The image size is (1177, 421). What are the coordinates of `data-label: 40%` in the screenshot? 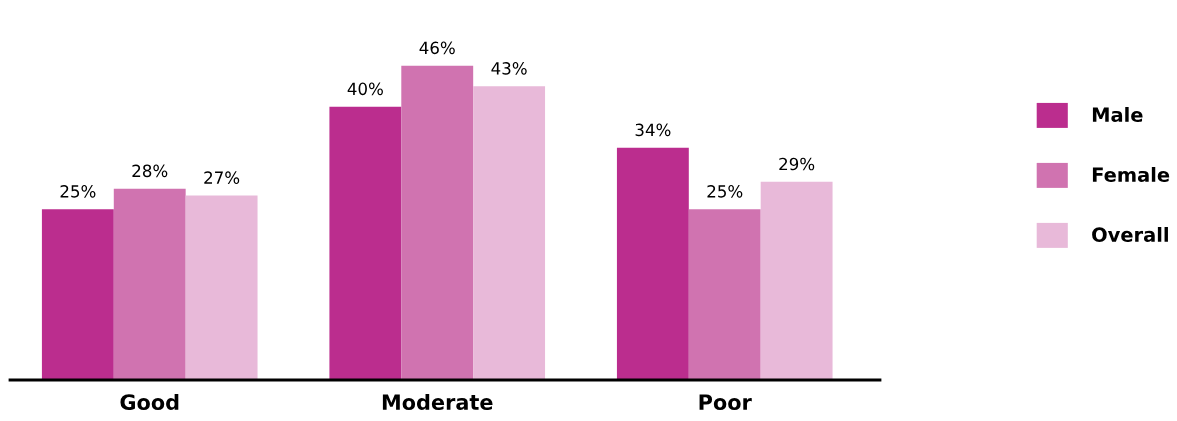 It's located at (365, 89).